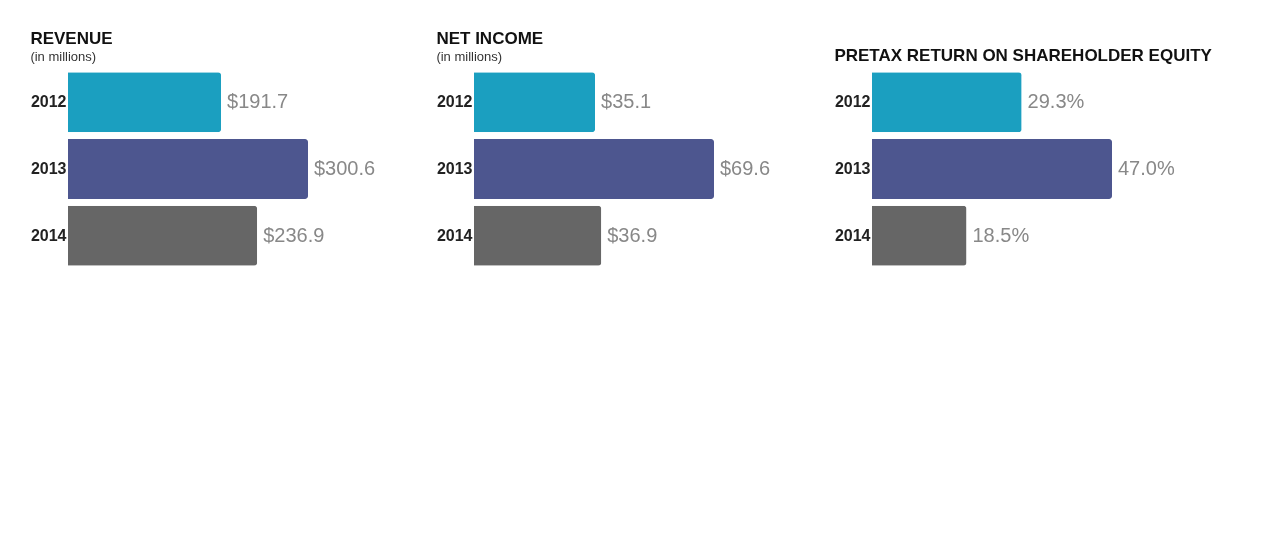  I want to click on chart-title: REVENUE, so click(71, 38).